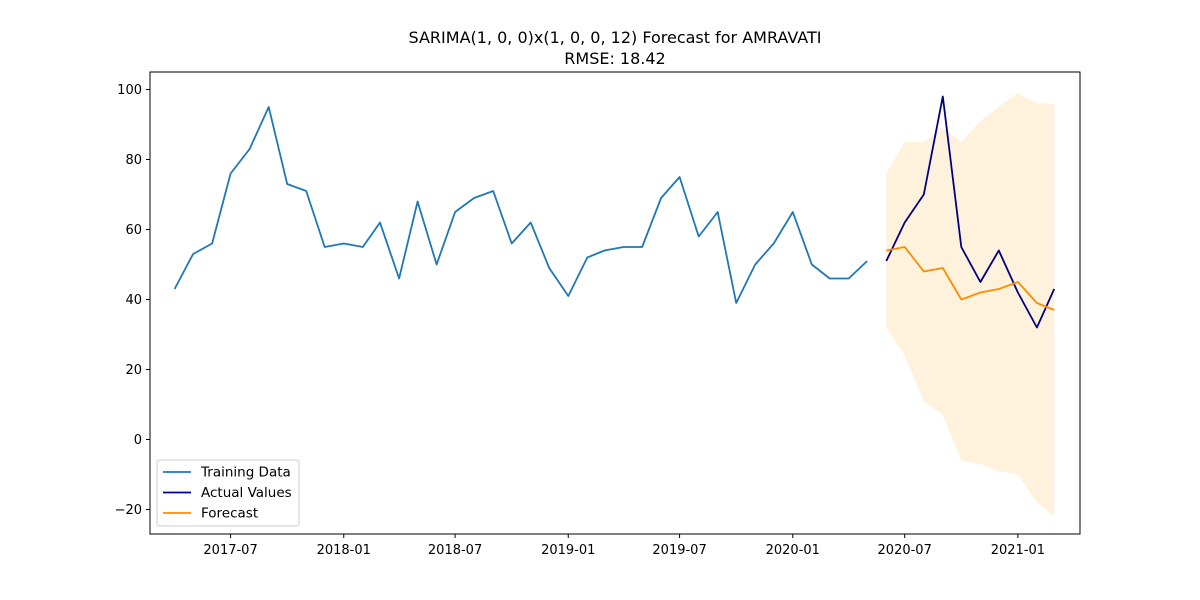  Describe the element at coordinates (614, 58) in the screenshot. I see `chart-subtitle: RMSE: 18.42` at that location.